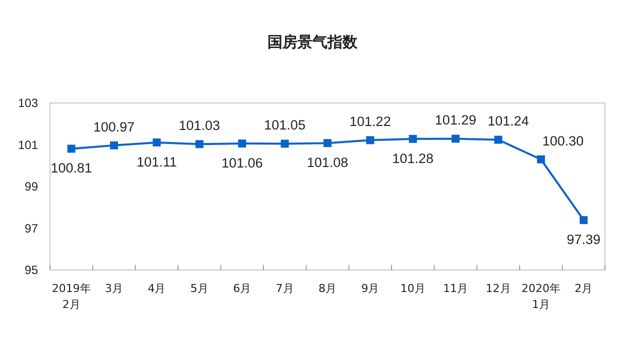 The width and height of the screenshot is (625, 339). What do you see at coordinates (285, 125) in the screenshot?
I see `data-label: 101.05` at bounding box center [285, 125].